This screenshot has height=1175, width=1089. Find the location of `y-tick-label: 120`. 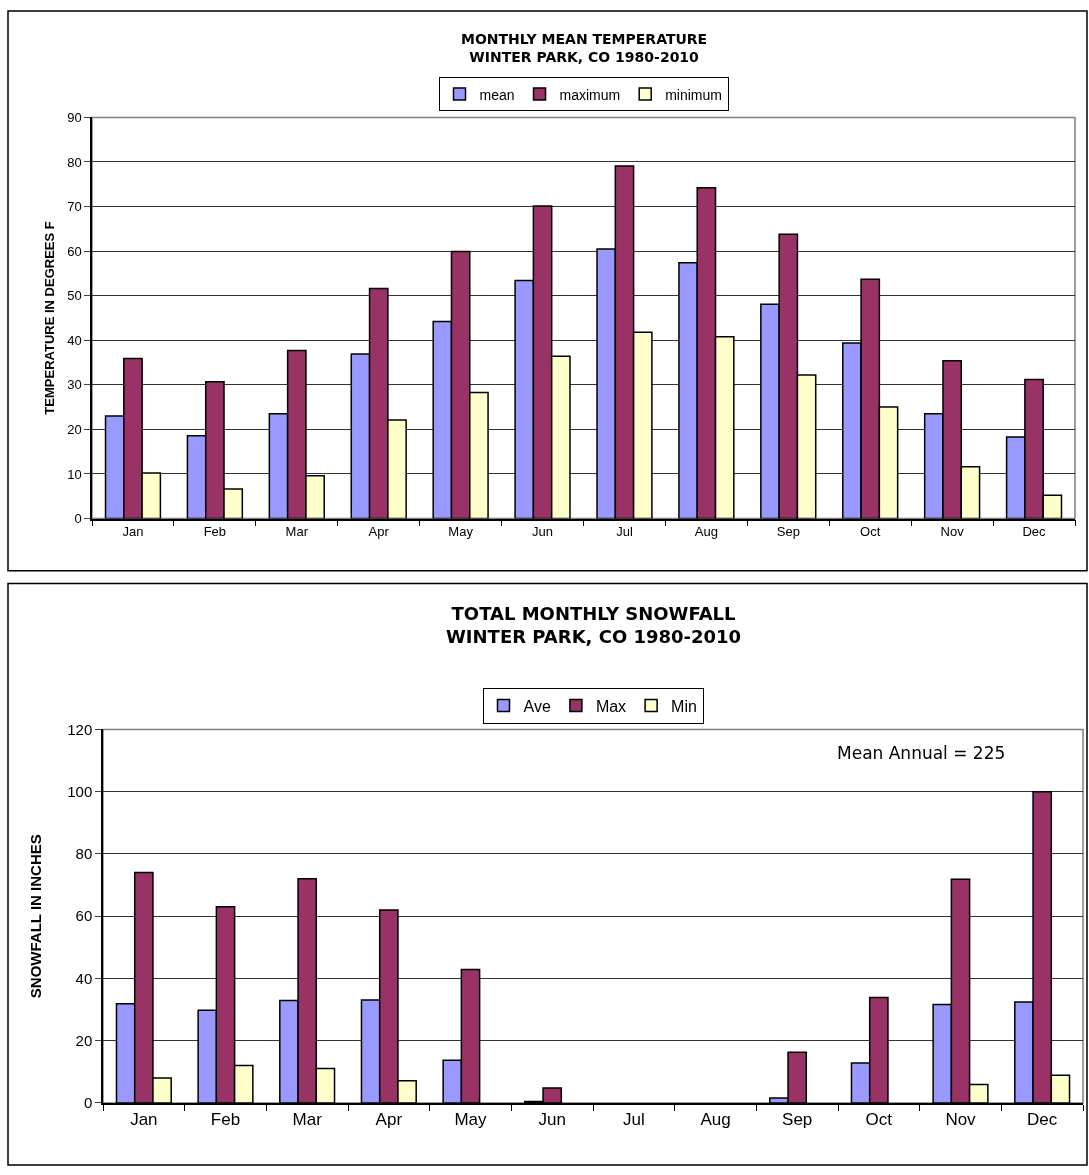

y-tick-label: 120 is located at coordinates (80, 729).